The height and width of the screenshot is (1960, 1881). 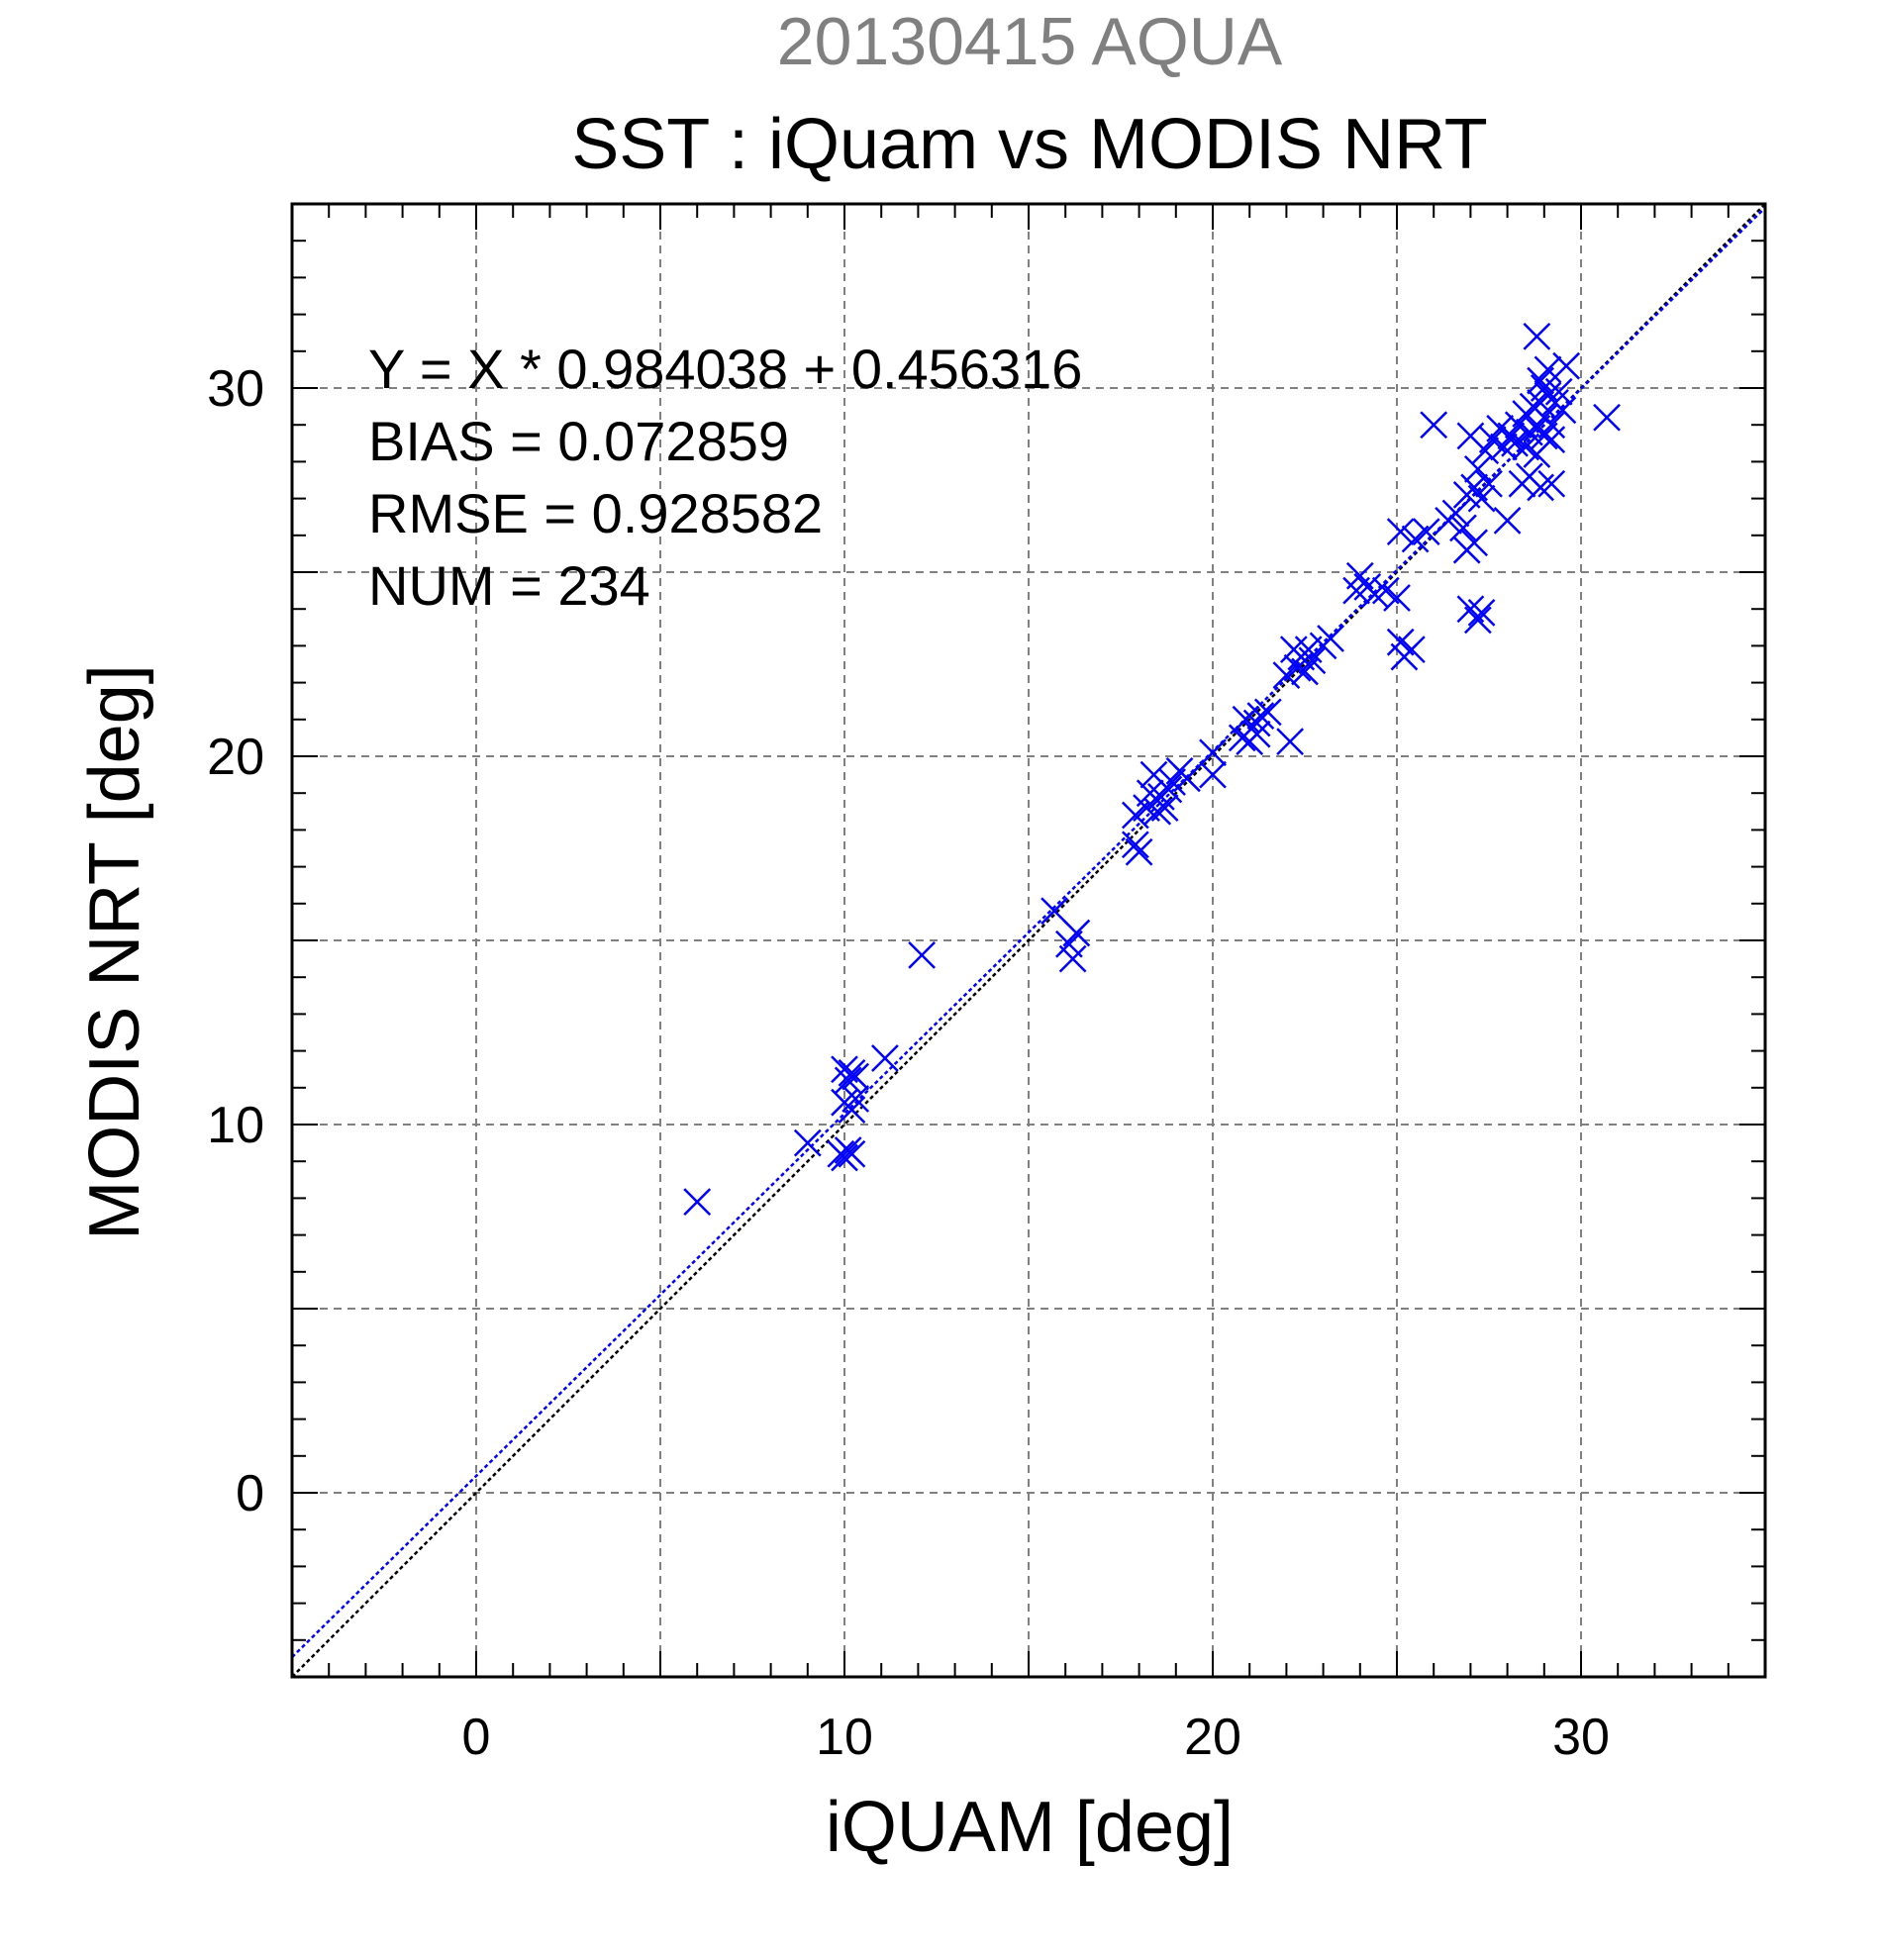 I want to click on x-tick-label: 0, so click(x=477, y=1737).